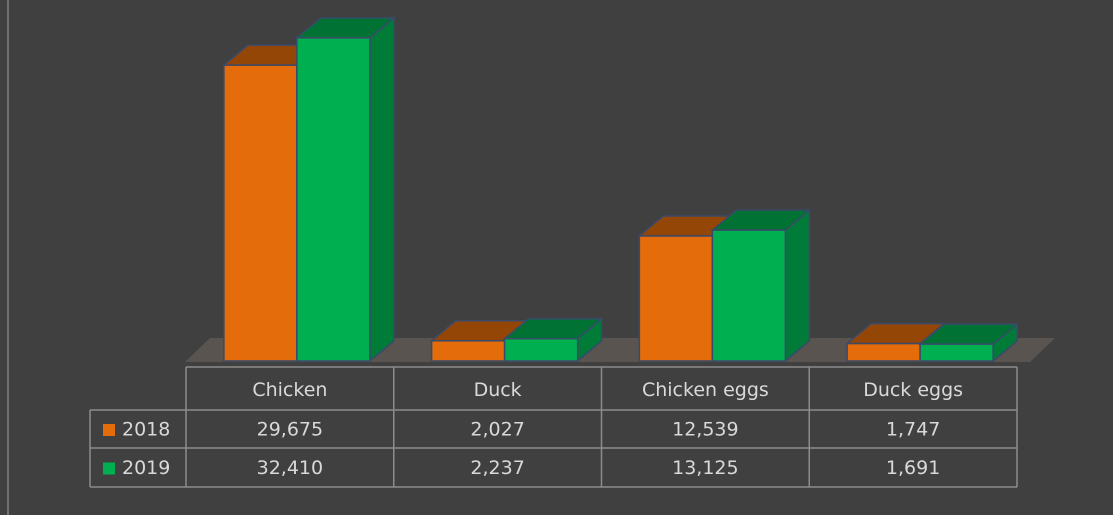 This screenshot has width=1113, height=515. I want to click on category-label: Duck eggs, so click(913, 390).